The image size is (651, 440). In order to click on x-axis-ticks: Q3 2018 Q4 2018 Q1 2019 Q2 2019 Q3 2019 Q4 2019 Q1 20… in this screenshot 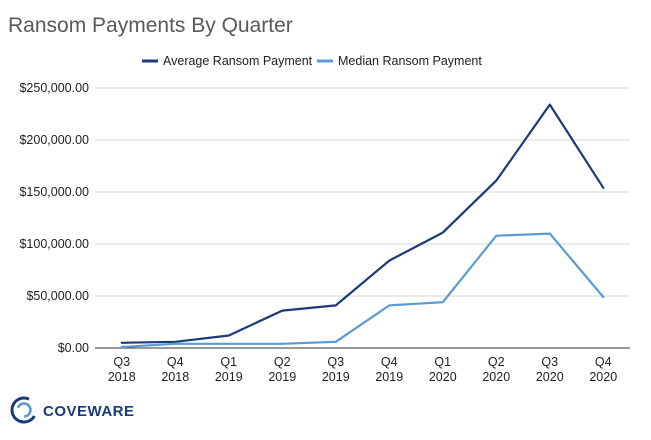, I will do `click(362, 369)`.